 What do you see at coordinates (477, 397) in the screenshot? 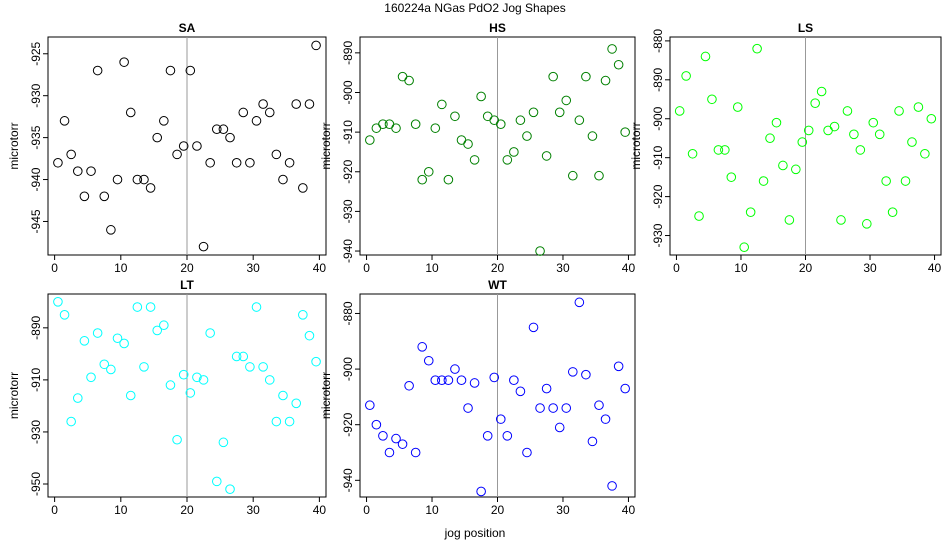
I see `panel-wt: WT 0 10 20 30 40 -880 -900 -920 -940 microtorr` at bounding box center [477, 397].